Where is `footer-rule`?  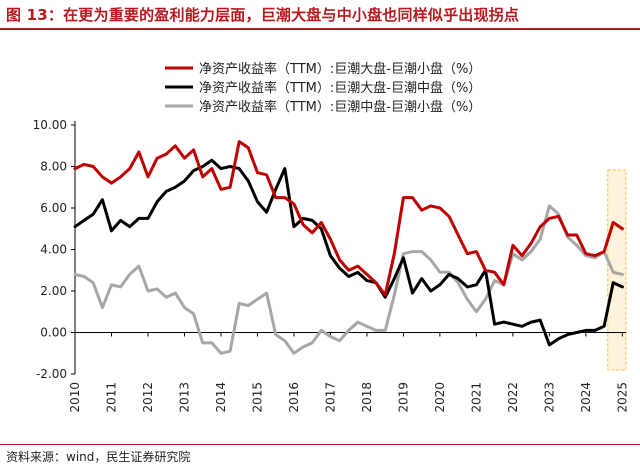 footer-rule is located at coordinates (320, 444).